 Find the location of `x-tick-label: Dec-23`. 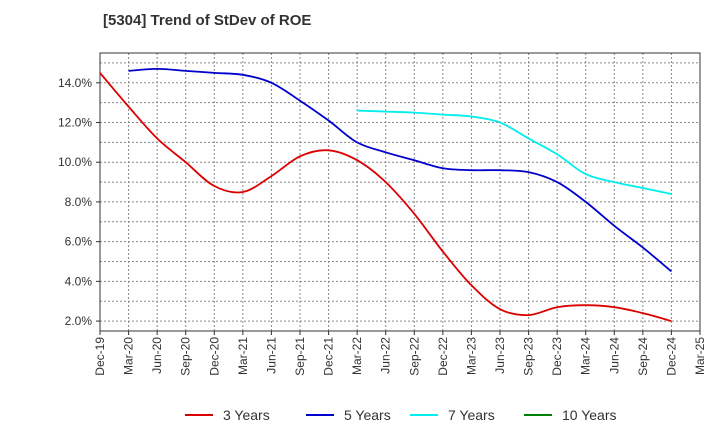

x-tick-label: Dec-23 is located at coordinates (557, 356).